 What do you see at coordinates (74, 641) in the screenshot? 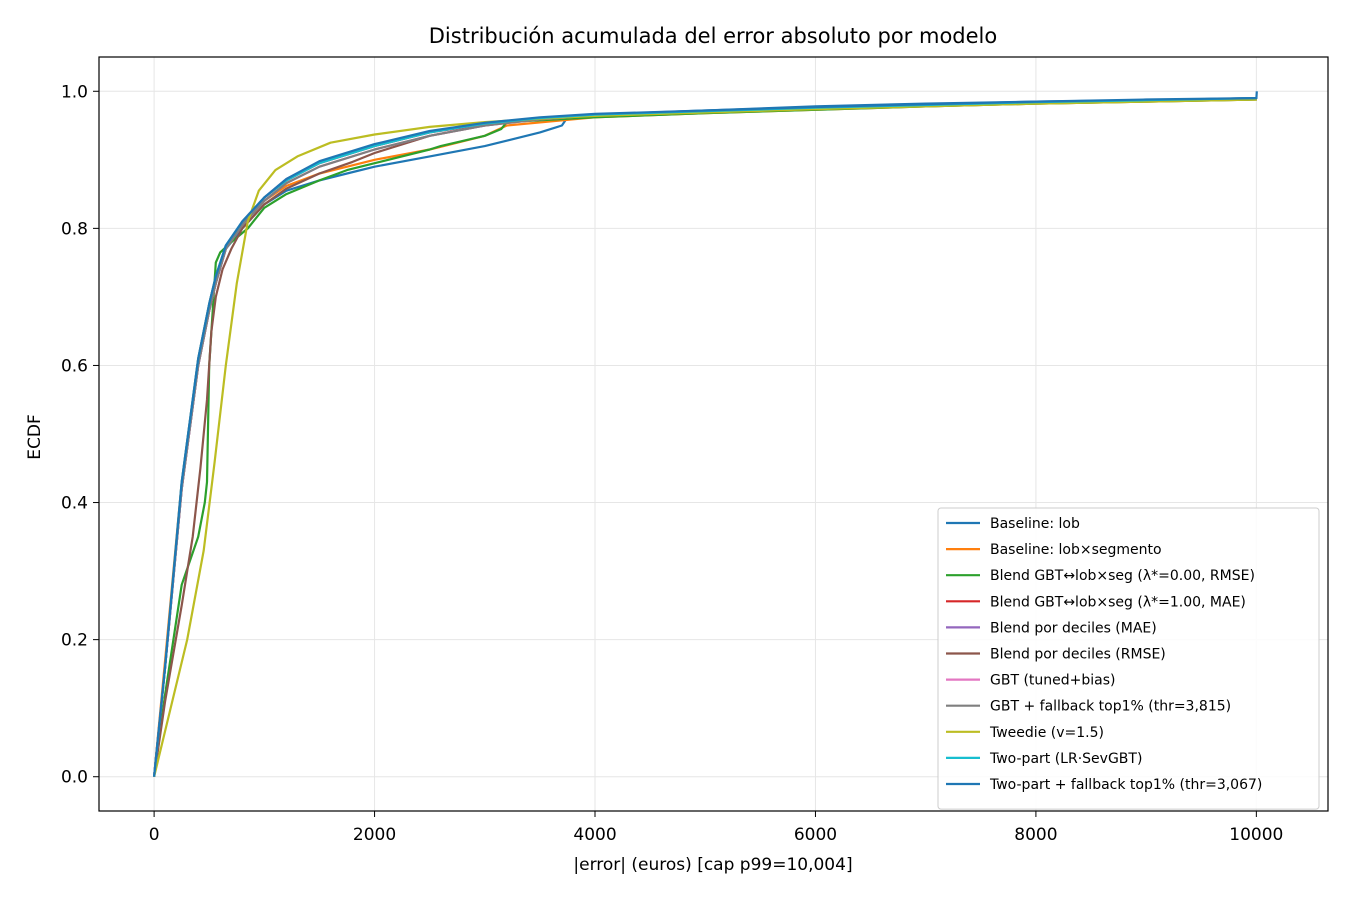
I see `y-tick-label: 0.2` at bounding box center [74, 641].